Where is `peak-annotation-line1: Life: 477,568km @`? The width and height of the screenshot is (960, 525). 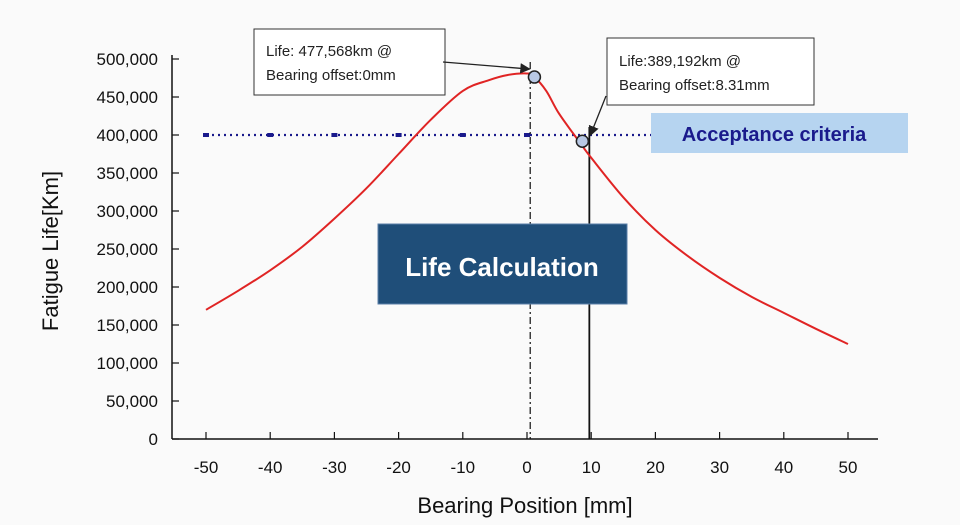
peak-annotation-line1: Life: 477,568km @ is located at coordinates (329, 51).